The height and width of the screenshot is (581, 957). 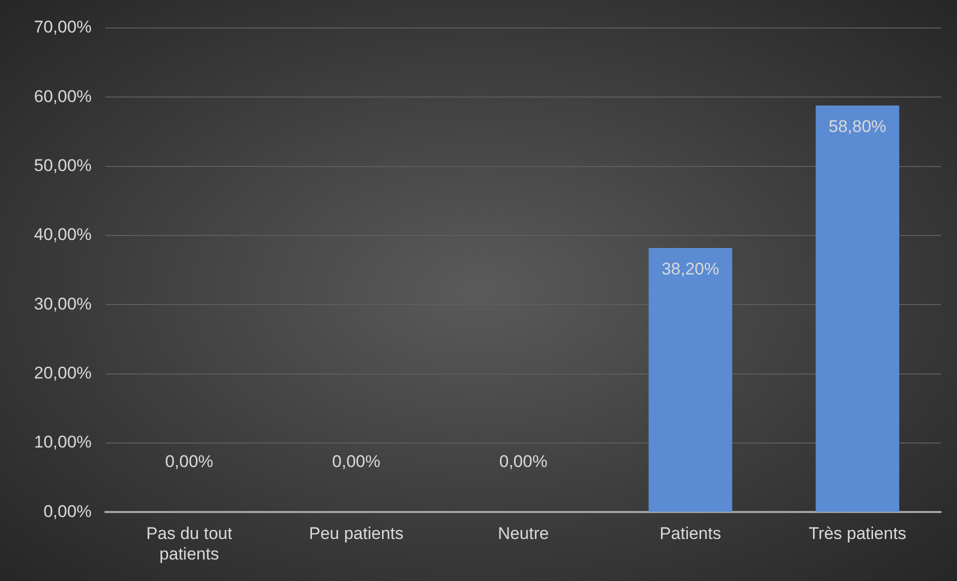 I want to click on y-tick-label: 30,00%, so click(x=63, y=304).